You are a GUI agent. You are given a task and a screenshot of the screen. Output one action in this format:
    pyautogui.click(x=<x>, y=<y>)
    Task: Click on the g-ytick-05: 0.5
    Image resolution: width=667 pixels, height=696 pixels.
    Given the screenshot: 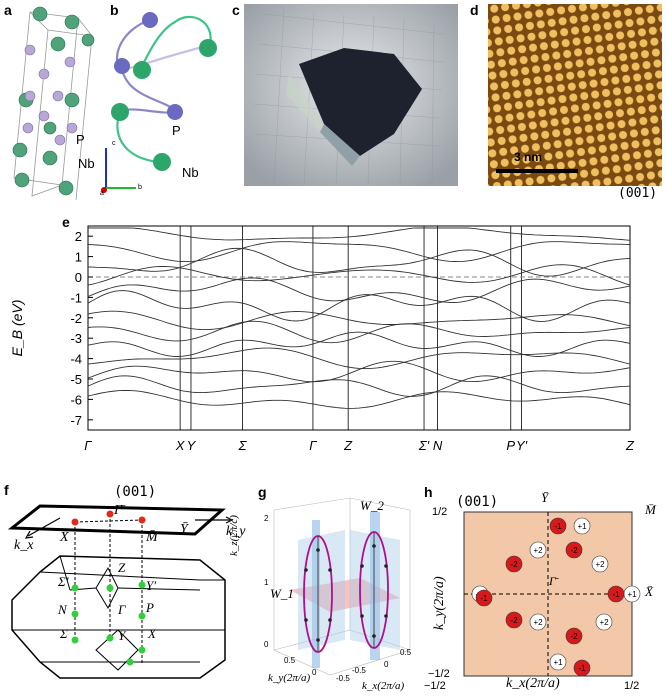 What is the action you would take?
    pyautogui.click(x=290, y=660)
    